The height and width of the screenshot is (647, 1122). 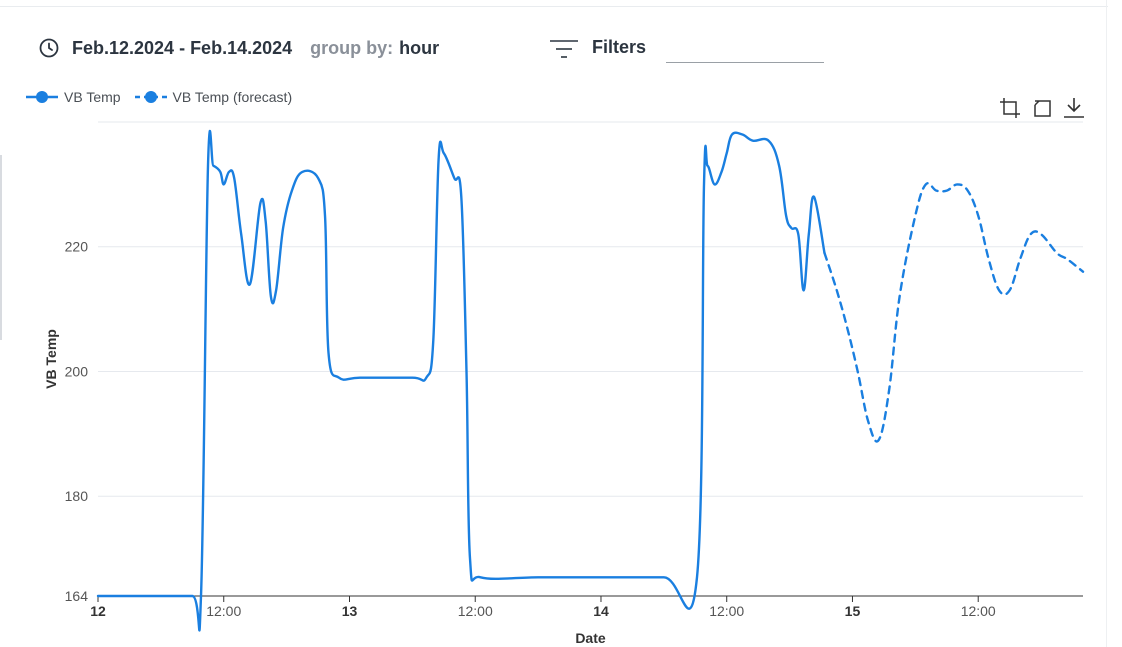 I want to click on crop-zoom-icon, so click(x=1010, y=108).